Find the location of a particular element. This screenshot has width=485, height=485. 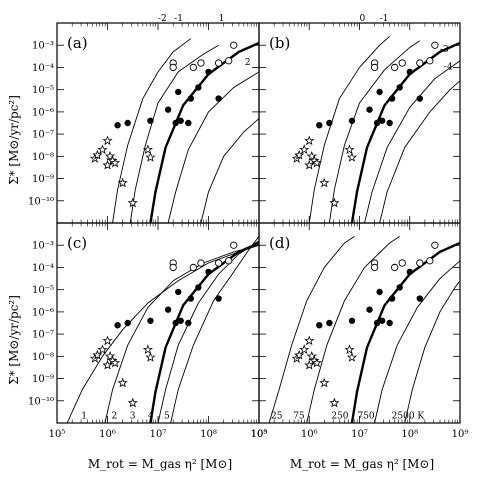

y-axis-title-bottom: Σ* [M⊙/yr/pc²] is located at coordinates (14, 340).